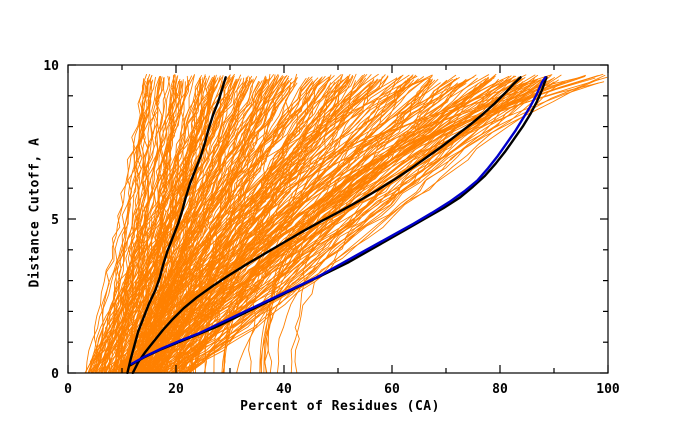  Describe the element at coordinates (51, 66) in the screenshot. I see `y-tick-label: 10` at that location.